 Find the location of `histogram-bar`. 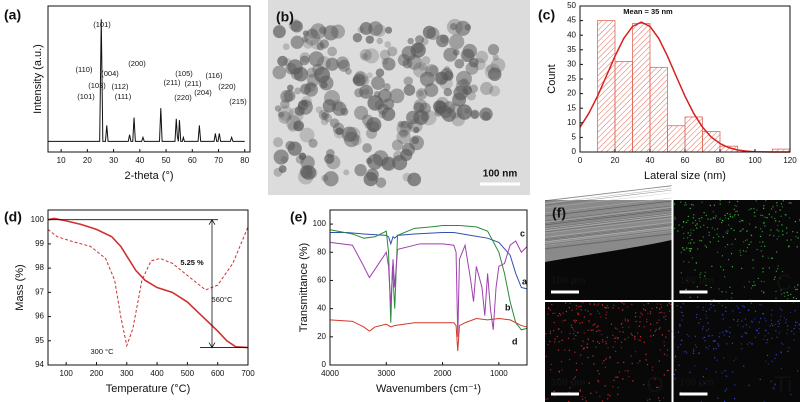

histogram-bar is located at coordinates (676, 139).